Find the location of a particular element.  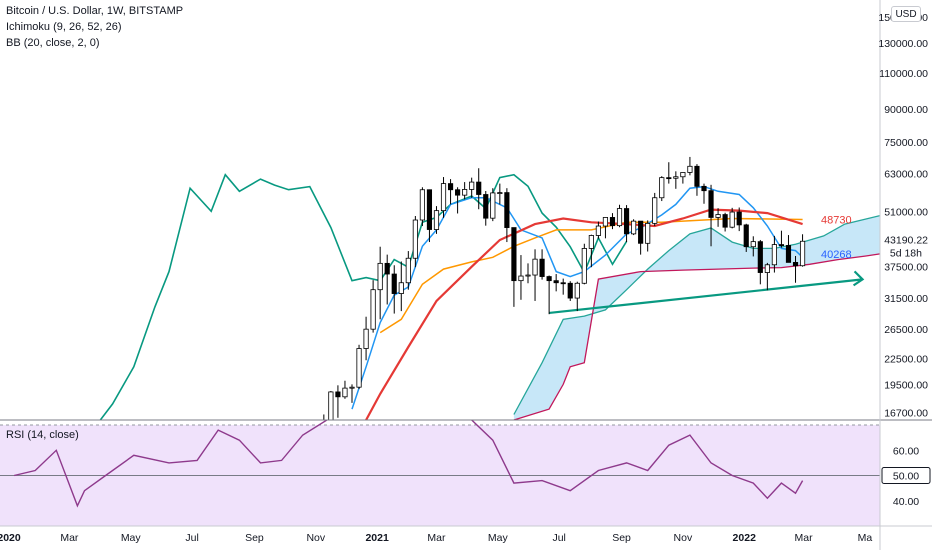

price-tick: 26500.00 is located at coordinates (906, 330).